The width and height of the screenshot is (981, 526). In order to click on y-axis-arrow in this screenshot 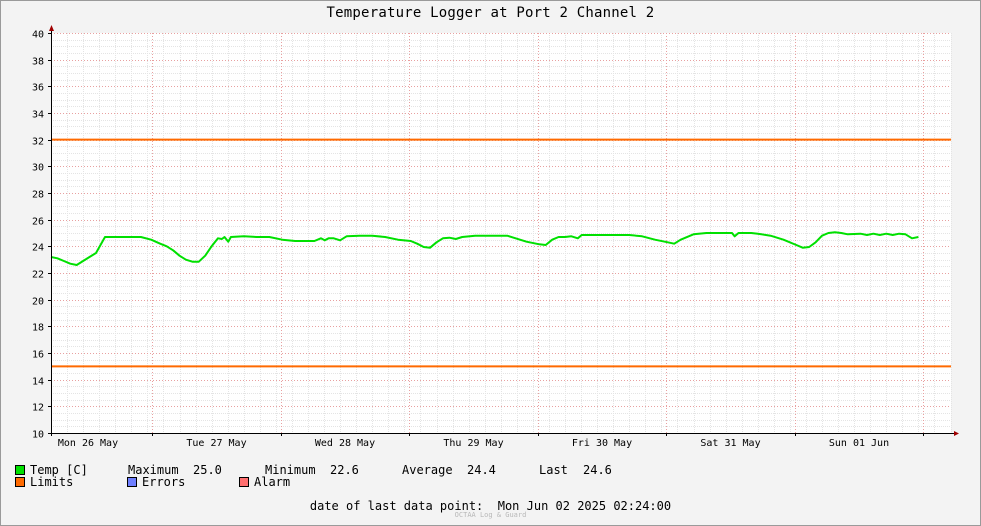, I will do `click(51, 28)`.